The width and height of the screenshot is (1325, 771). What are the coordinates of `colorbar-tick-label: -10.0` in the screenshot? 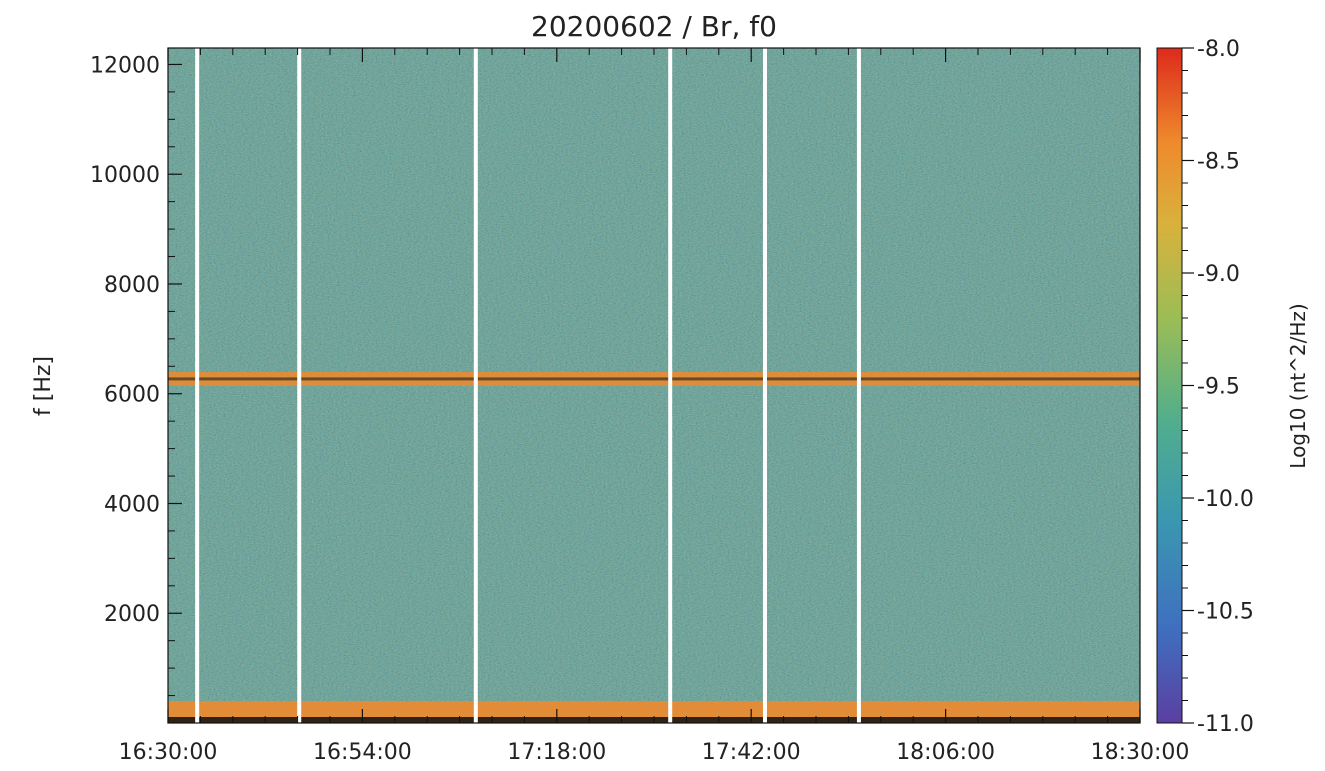 It's located at (1225, 499).